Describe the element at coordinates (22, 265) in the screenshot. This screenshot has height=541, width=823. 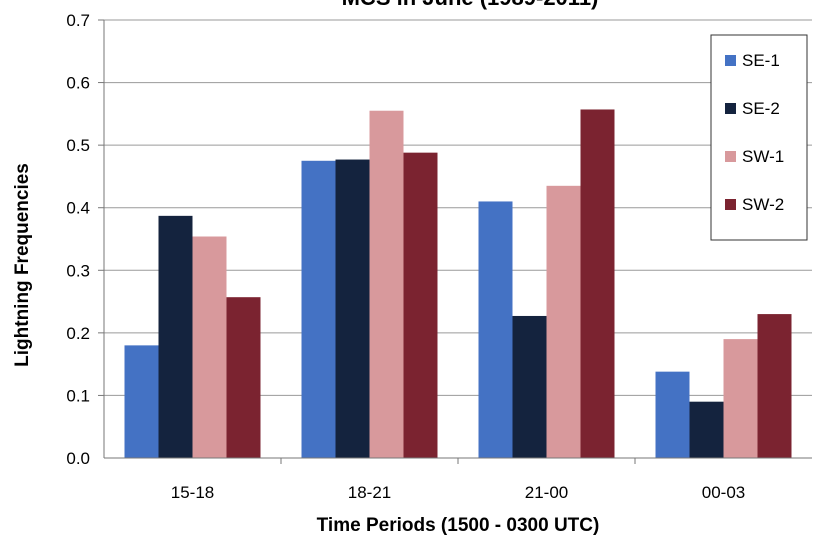
I see `y-axis-title: Lightning Frequencies` at that location.